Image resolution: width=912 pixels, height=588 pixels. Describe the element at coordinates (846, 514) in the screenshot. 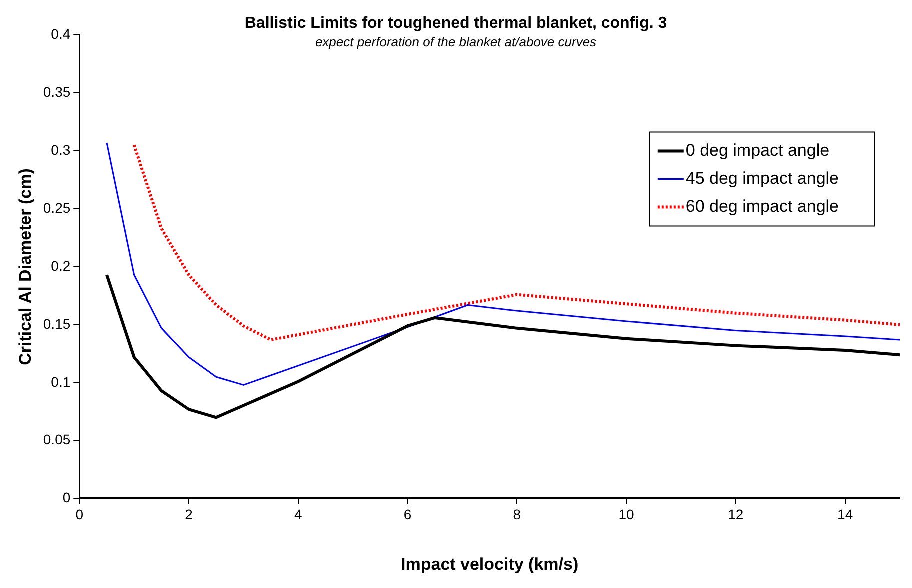

I see `x-tick-label: 14` at that location.